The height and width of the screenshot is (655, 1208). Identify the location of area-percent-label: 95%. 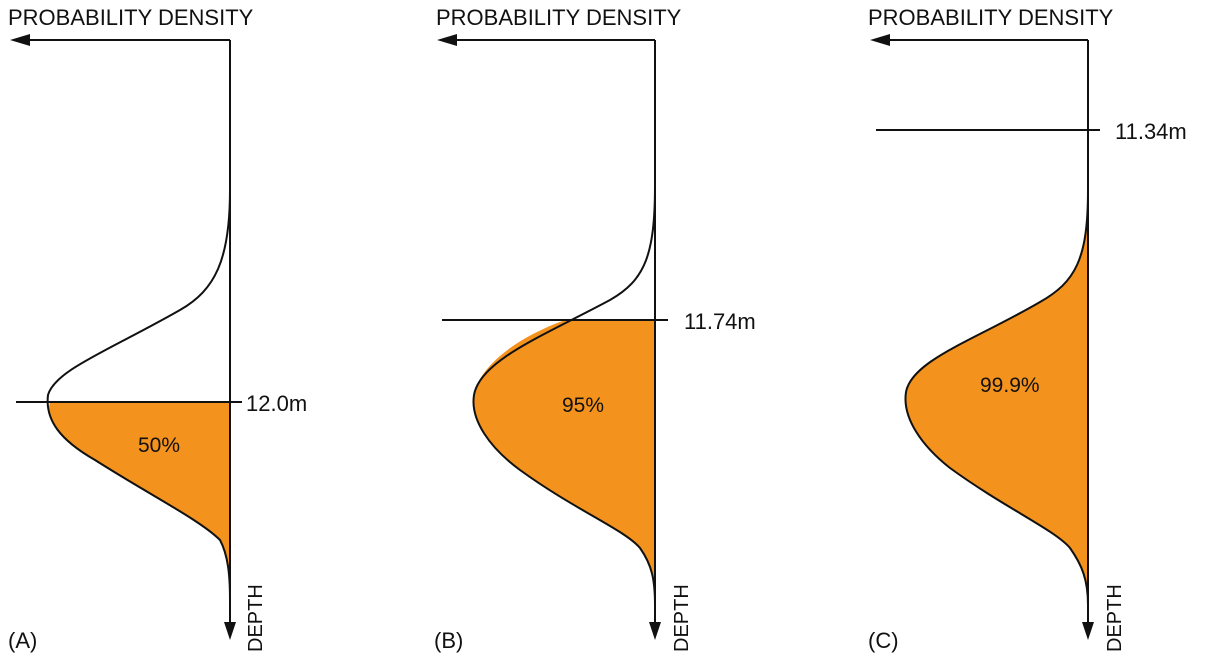
(583, 405).